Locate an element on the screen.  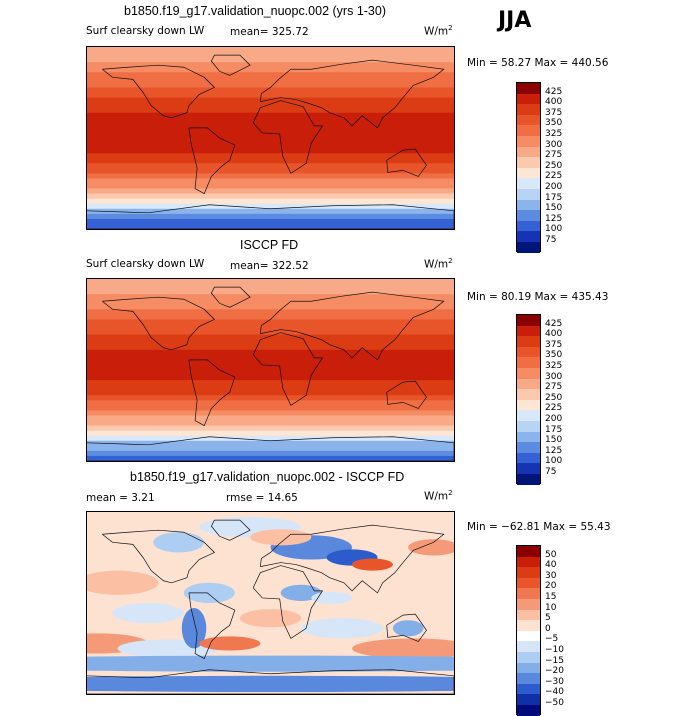
colorbar-tick-label: 225 is located at coordinates (554, 408).